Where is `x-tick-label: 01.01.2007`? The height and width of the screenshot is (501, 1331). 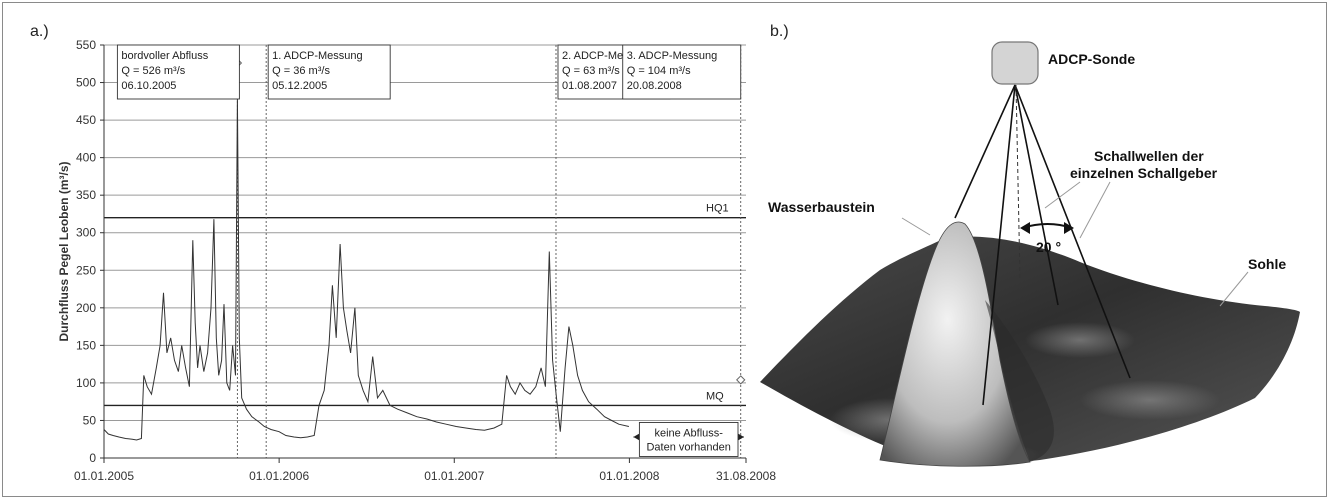 x-tick-label: 01.01.2007 is located at coordinates (454, 476).